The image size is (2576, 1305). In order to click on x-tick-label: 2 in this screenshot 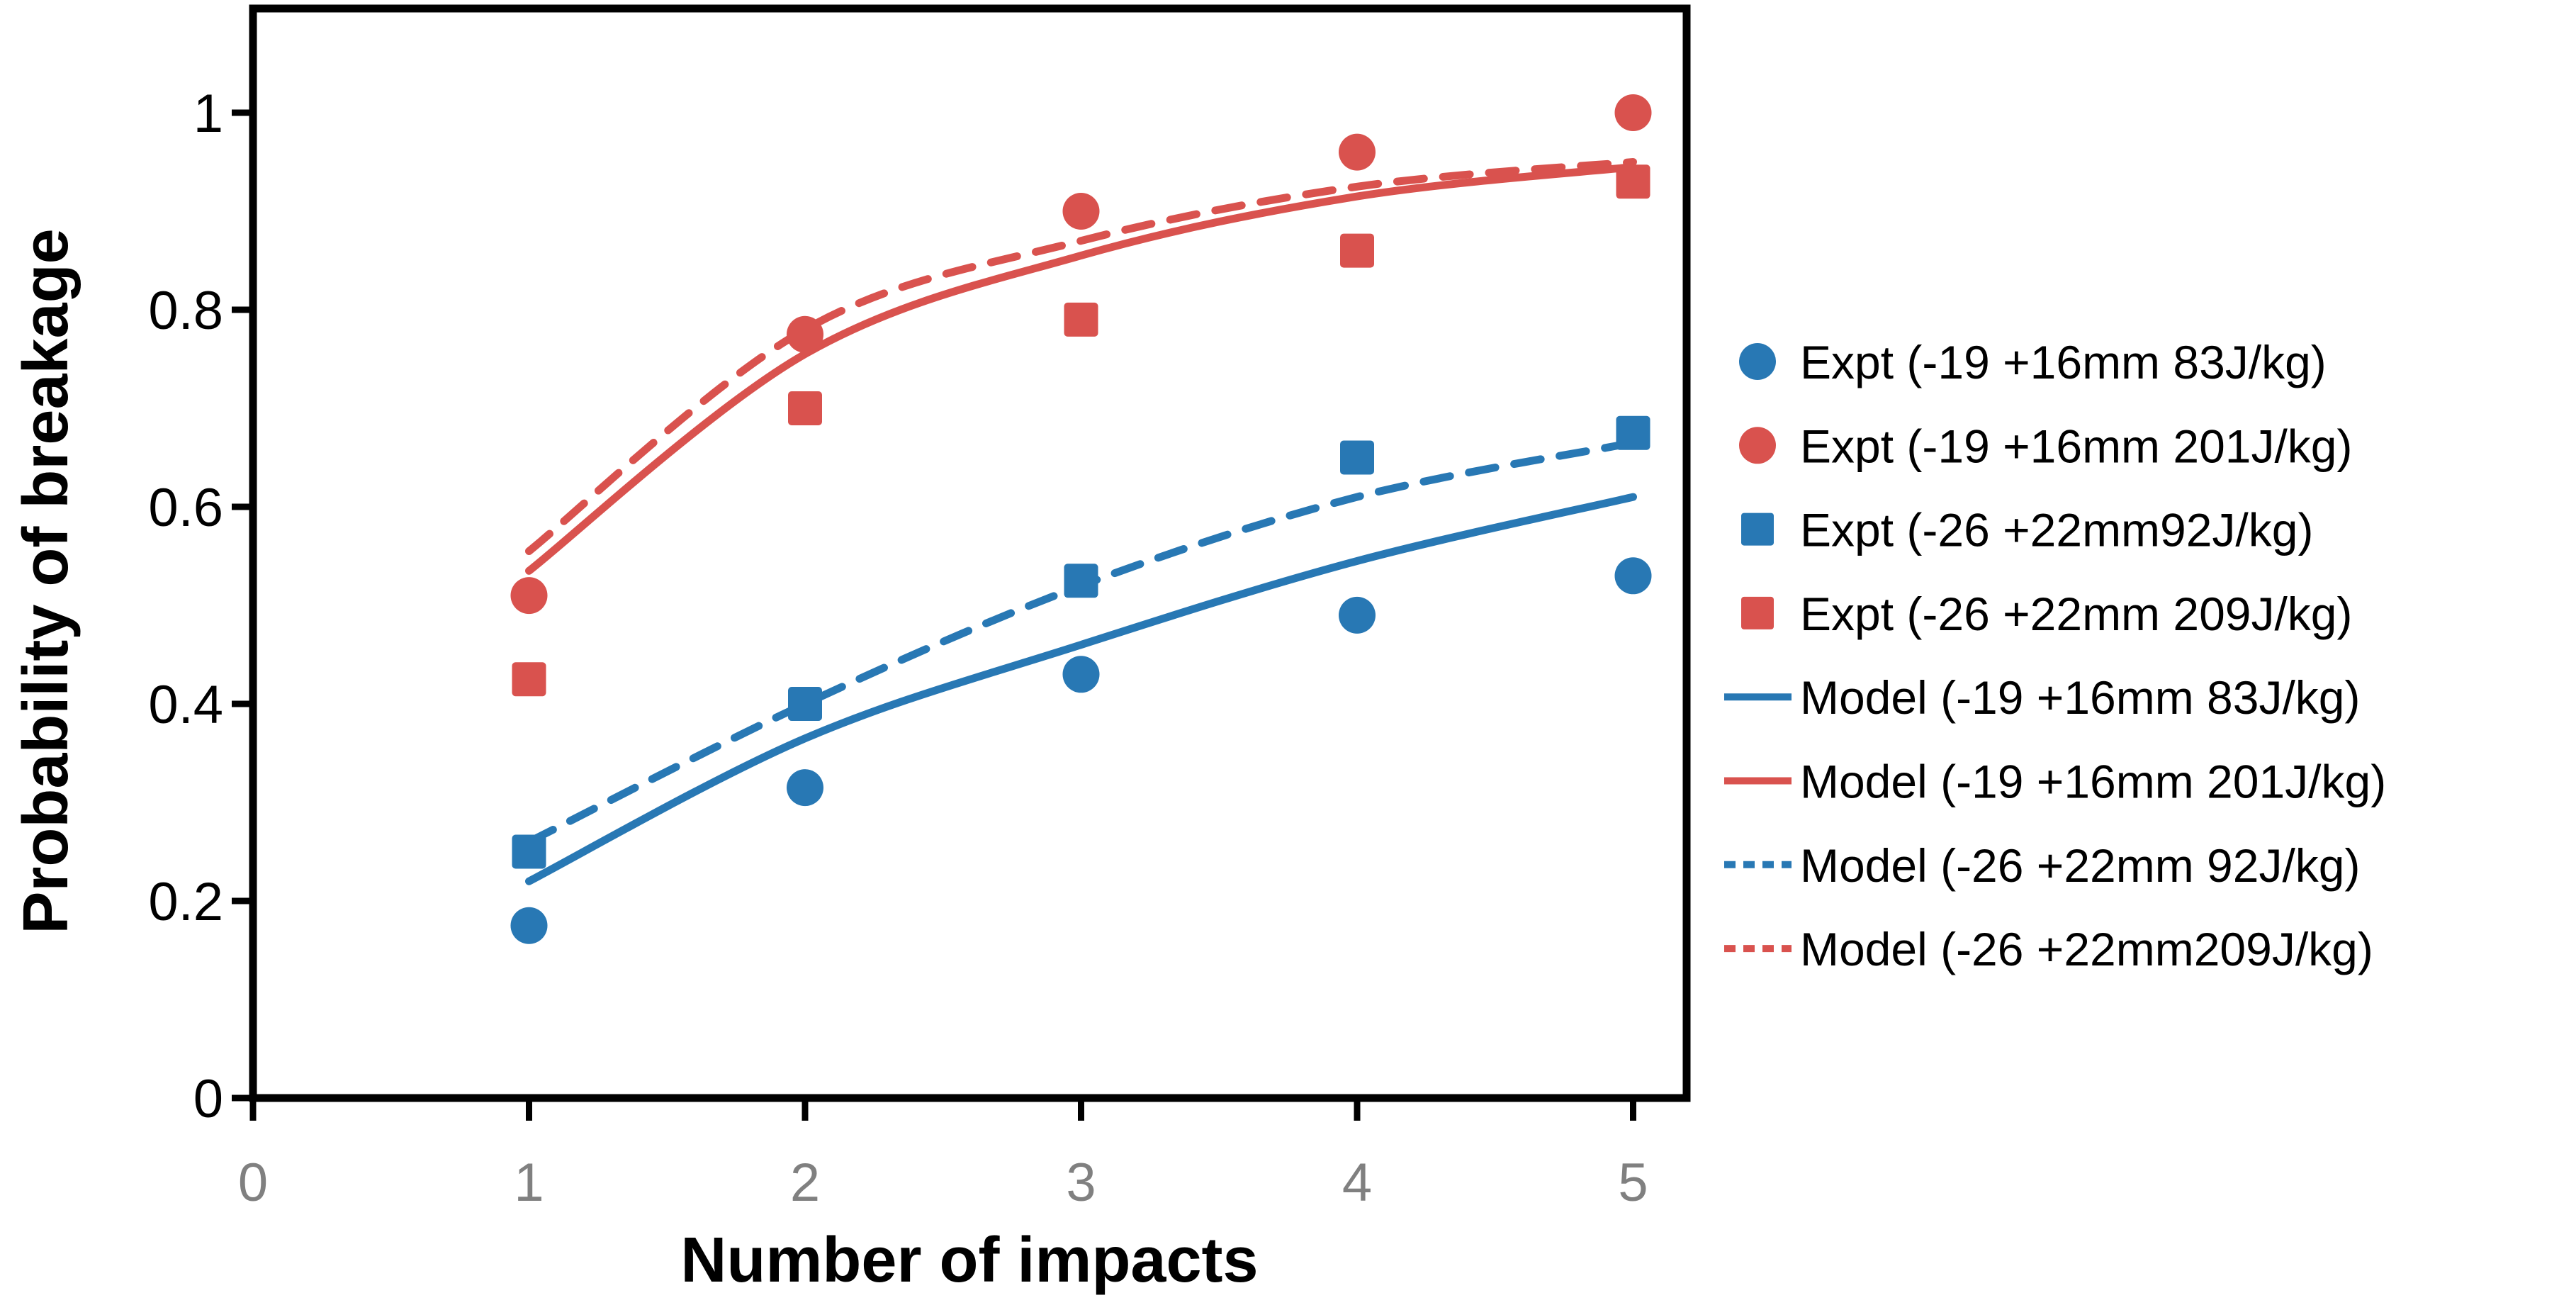, I will do `click(805, 1183)`.